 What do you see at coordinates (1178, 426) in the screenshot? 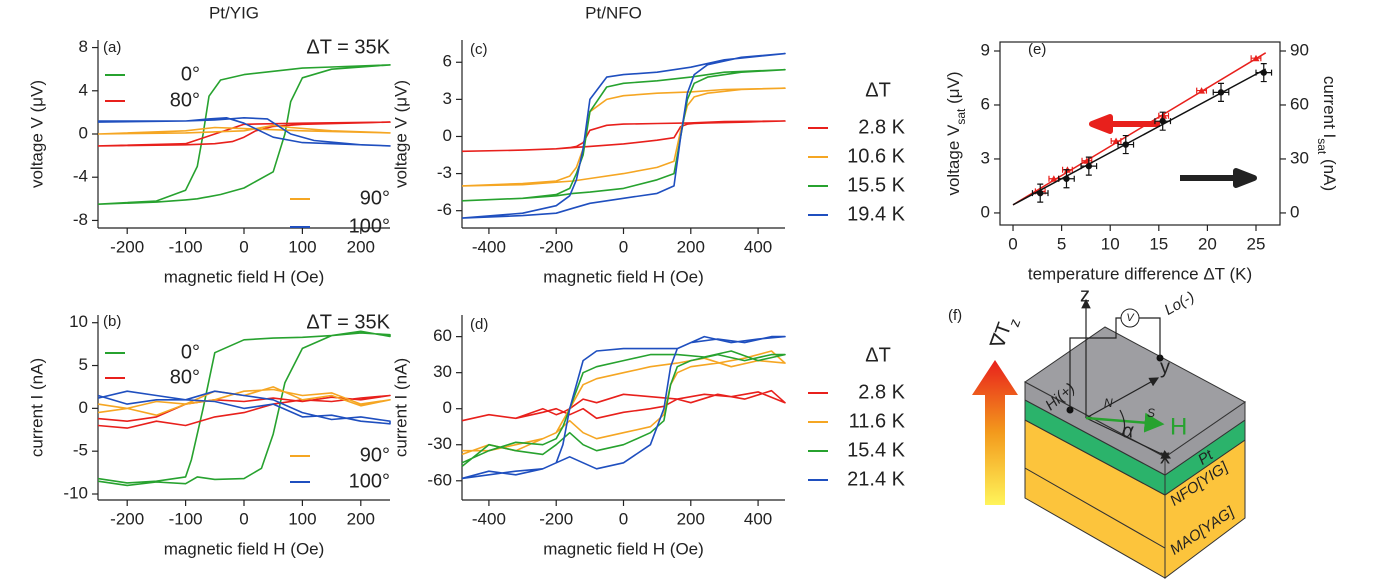
I see `field-label: H` at bounding box center [1178, 426].